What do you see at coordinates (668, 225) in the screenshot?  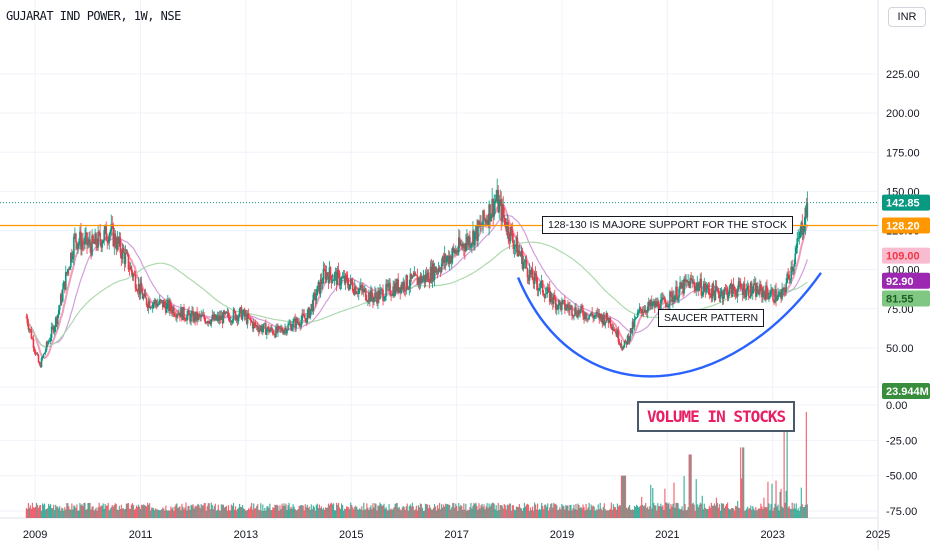 I see `support-note: 128-130 IS MAJORE SUPPORT FOR THE STOCK` at bounding box center [668, 225].